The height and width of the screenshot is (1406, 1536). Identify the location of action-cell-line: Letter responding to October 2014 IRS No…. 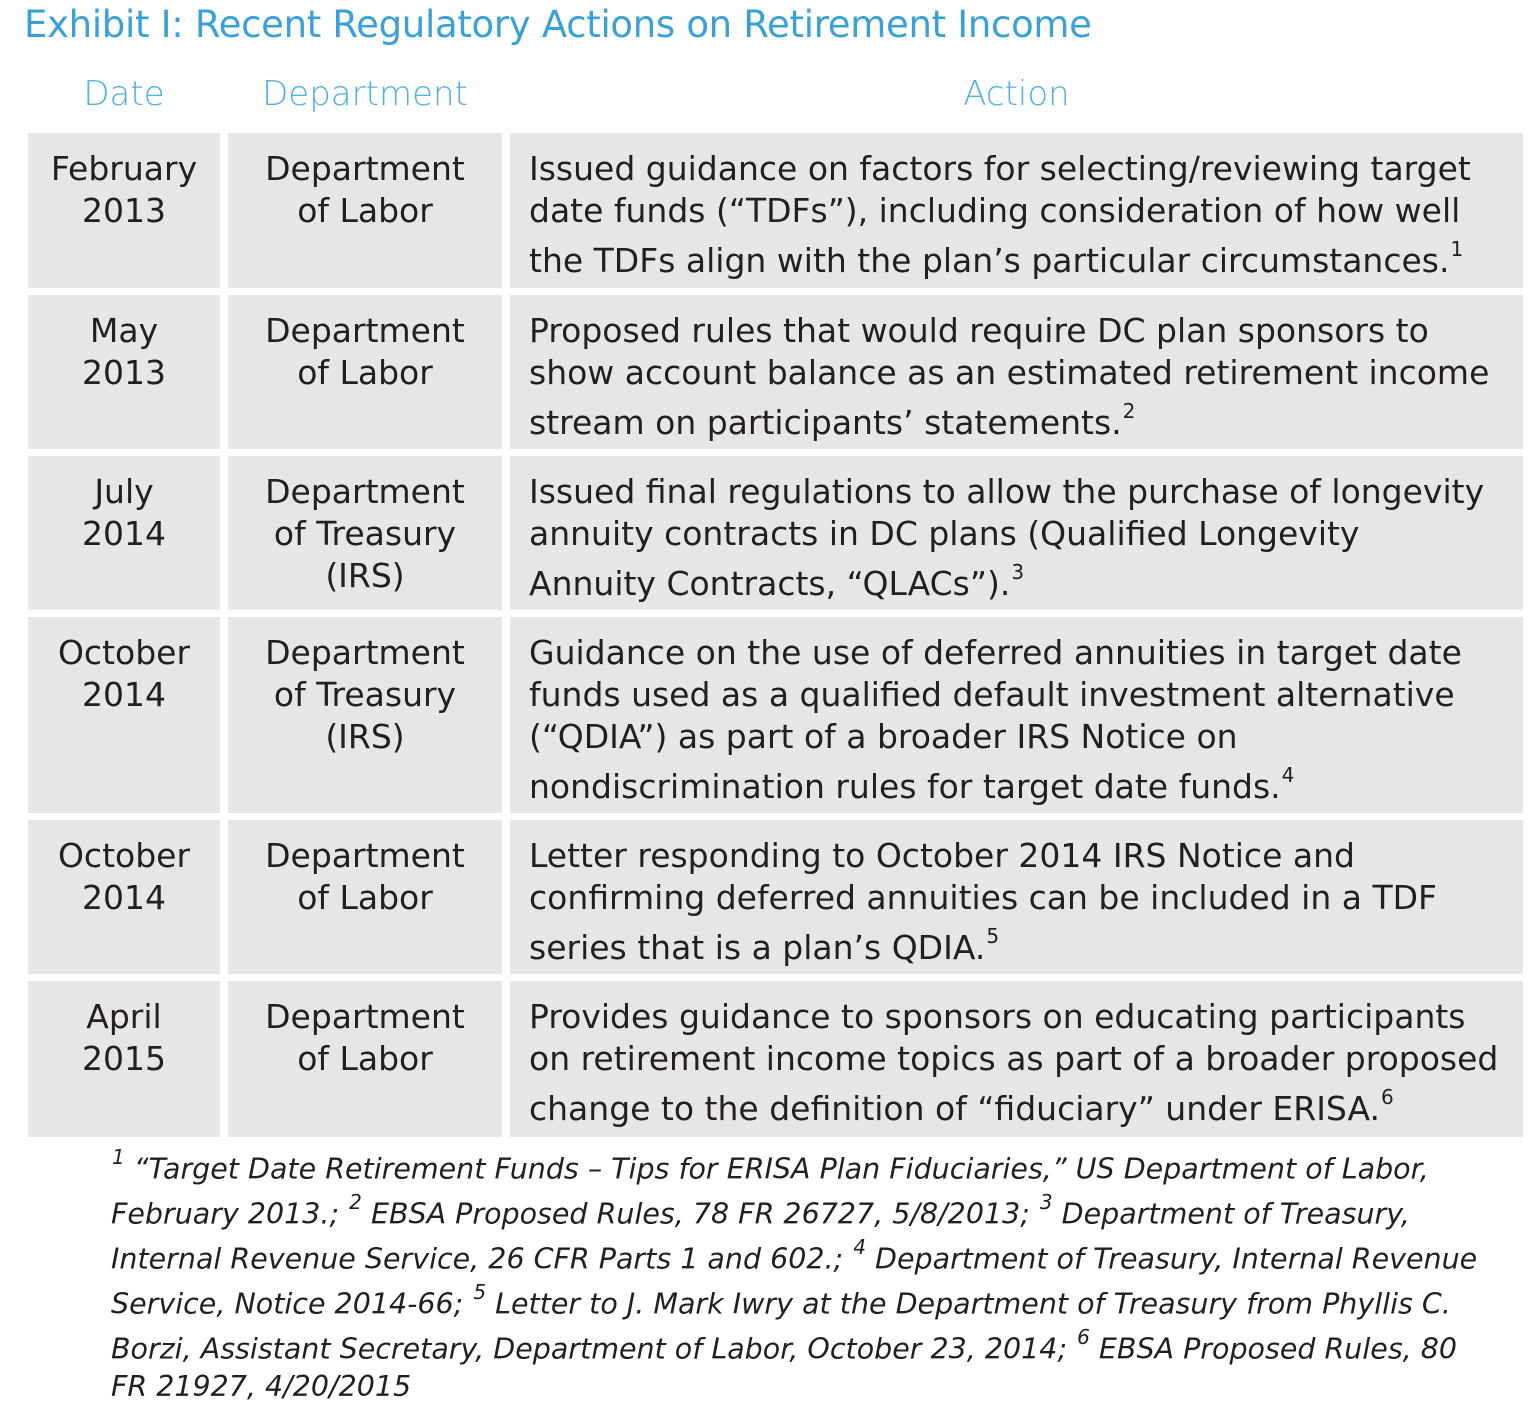
(942, 855).